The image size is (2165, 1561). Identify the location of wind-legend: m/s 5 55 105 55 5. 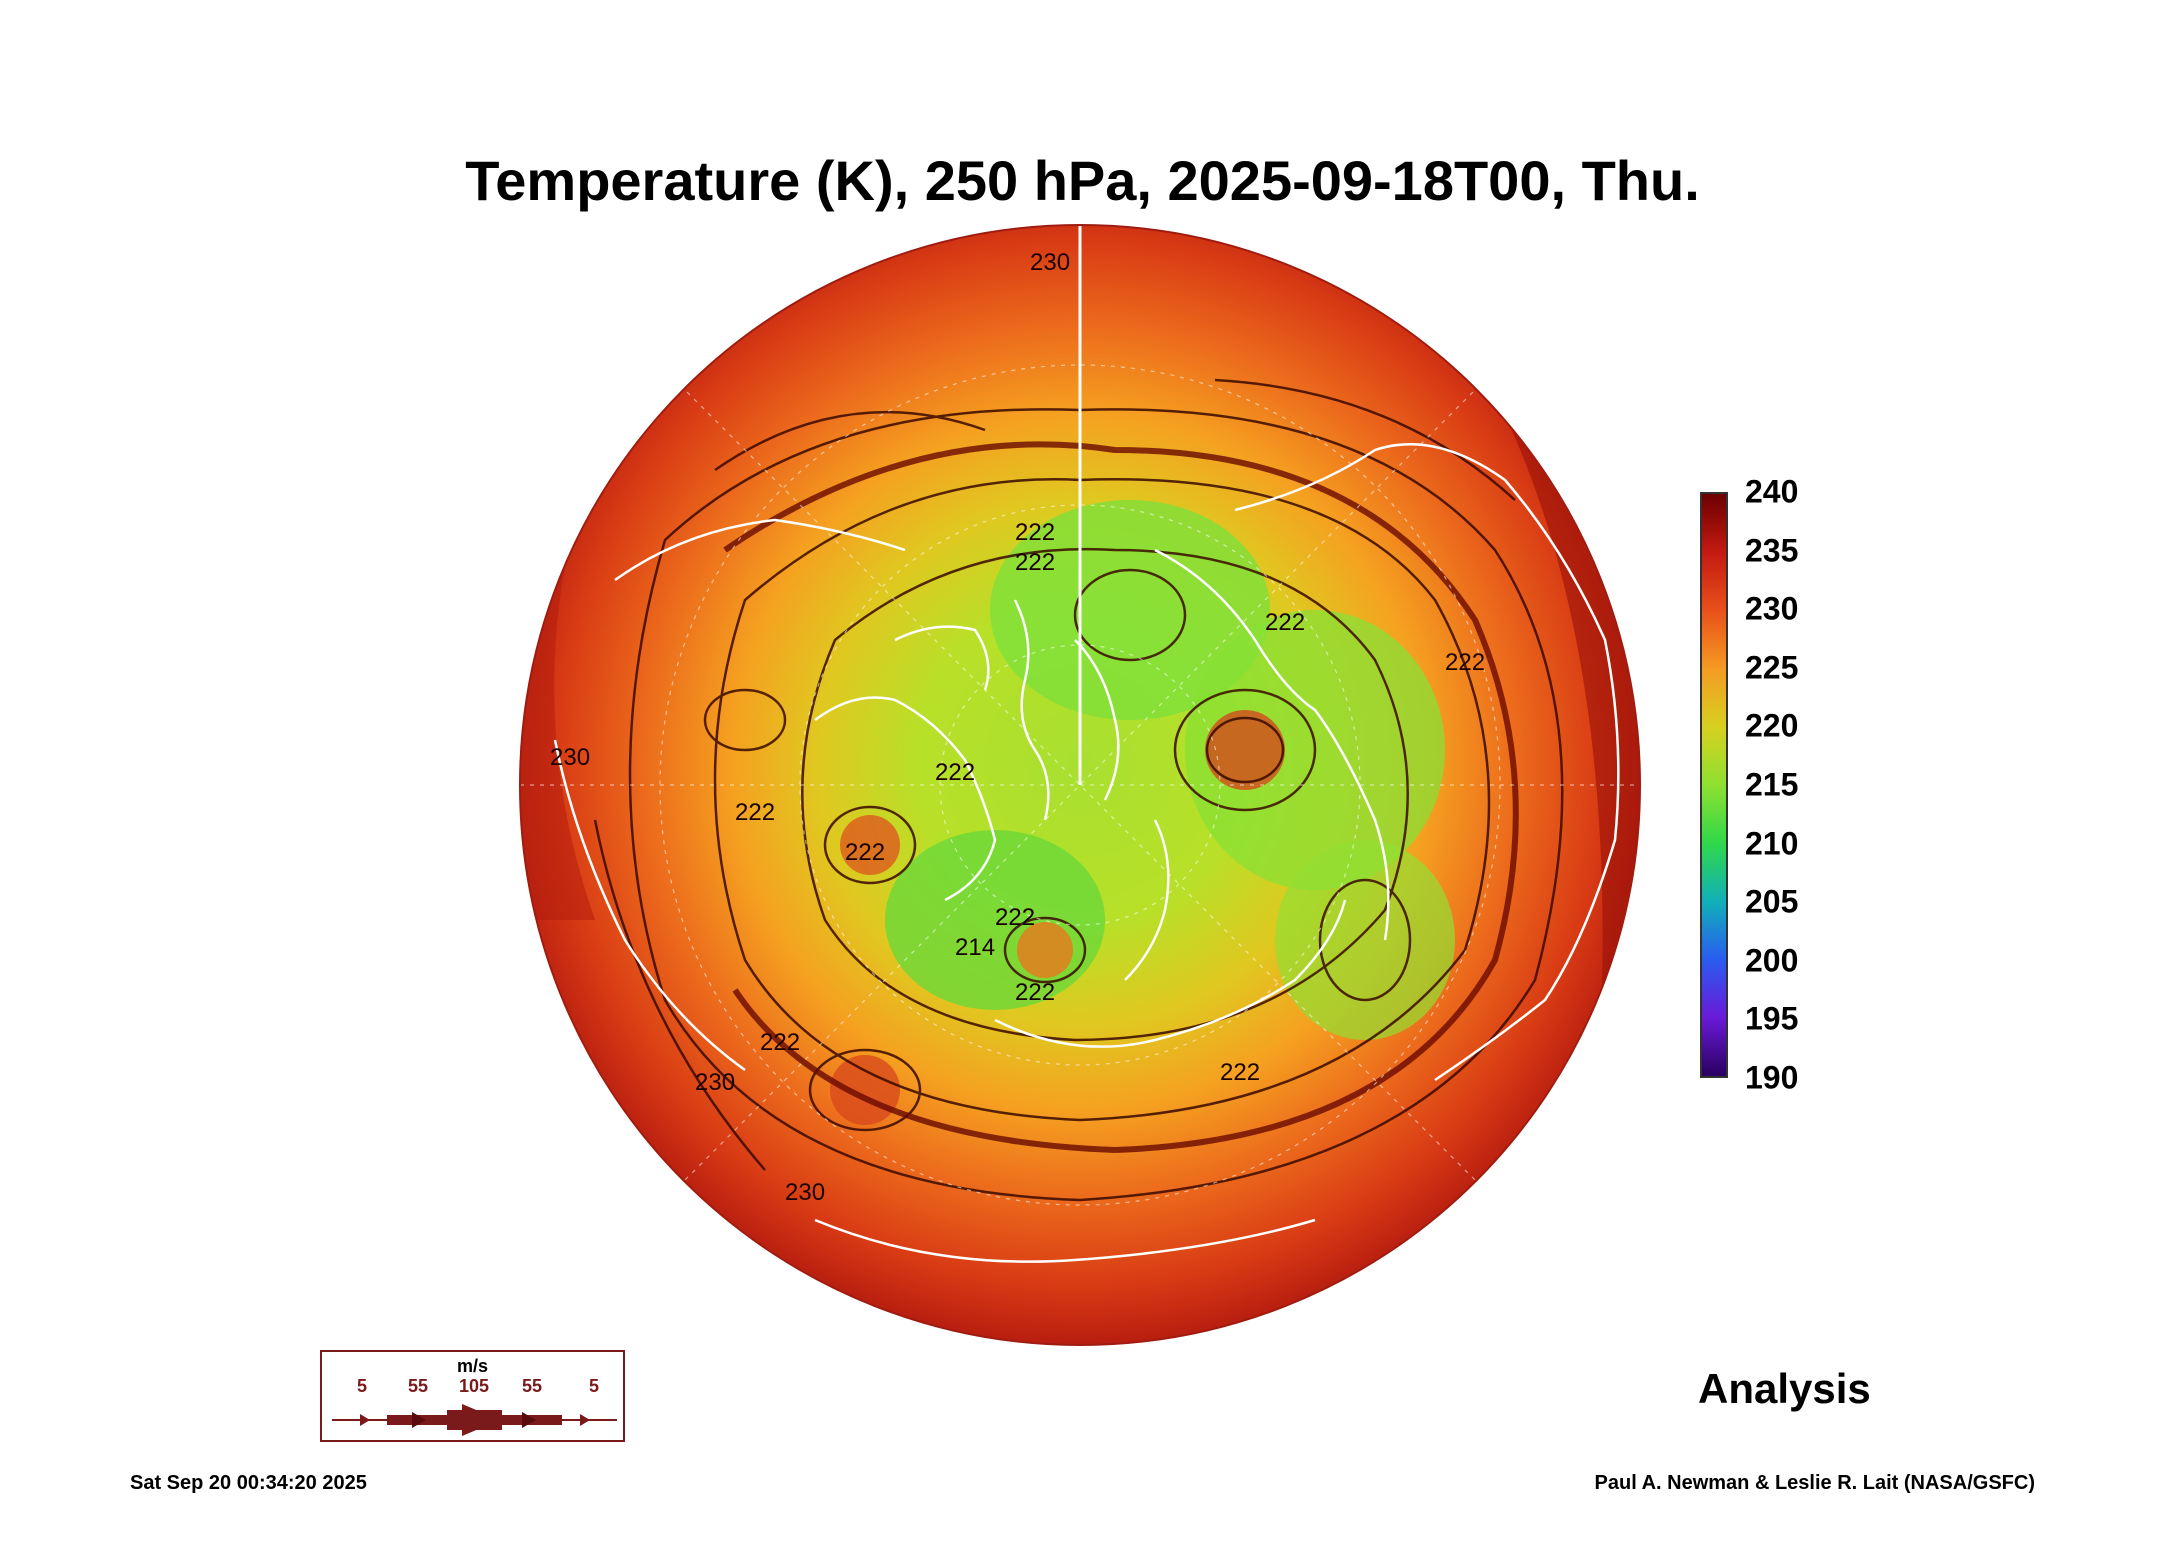
(472, 1396).